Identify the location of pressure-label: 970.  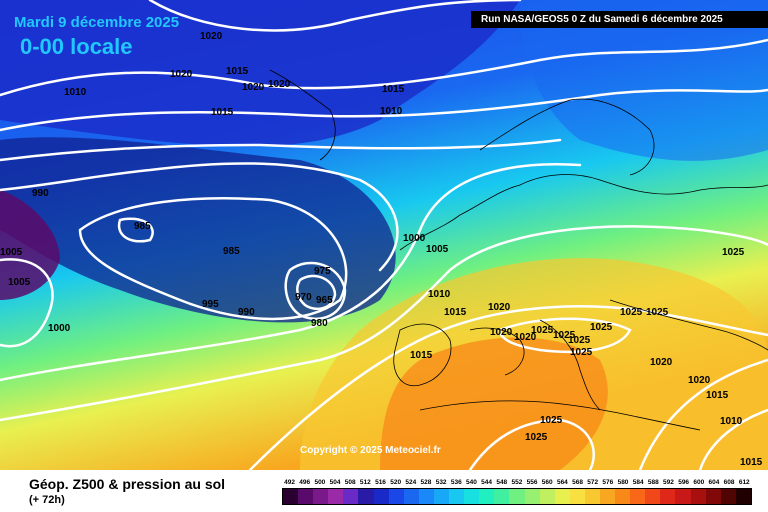
(303, 297).